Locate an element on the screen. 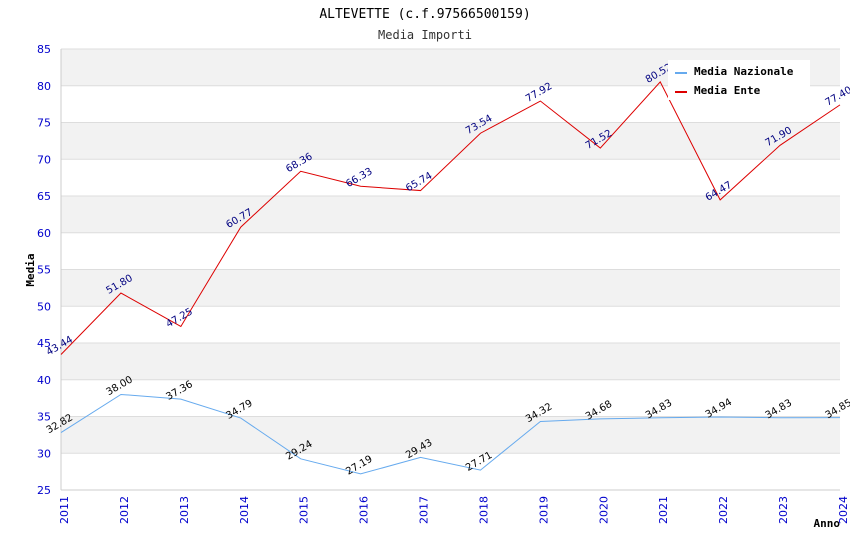 This screenshot has width=850, height=550. legend-box is located at coordinates (739, 80).